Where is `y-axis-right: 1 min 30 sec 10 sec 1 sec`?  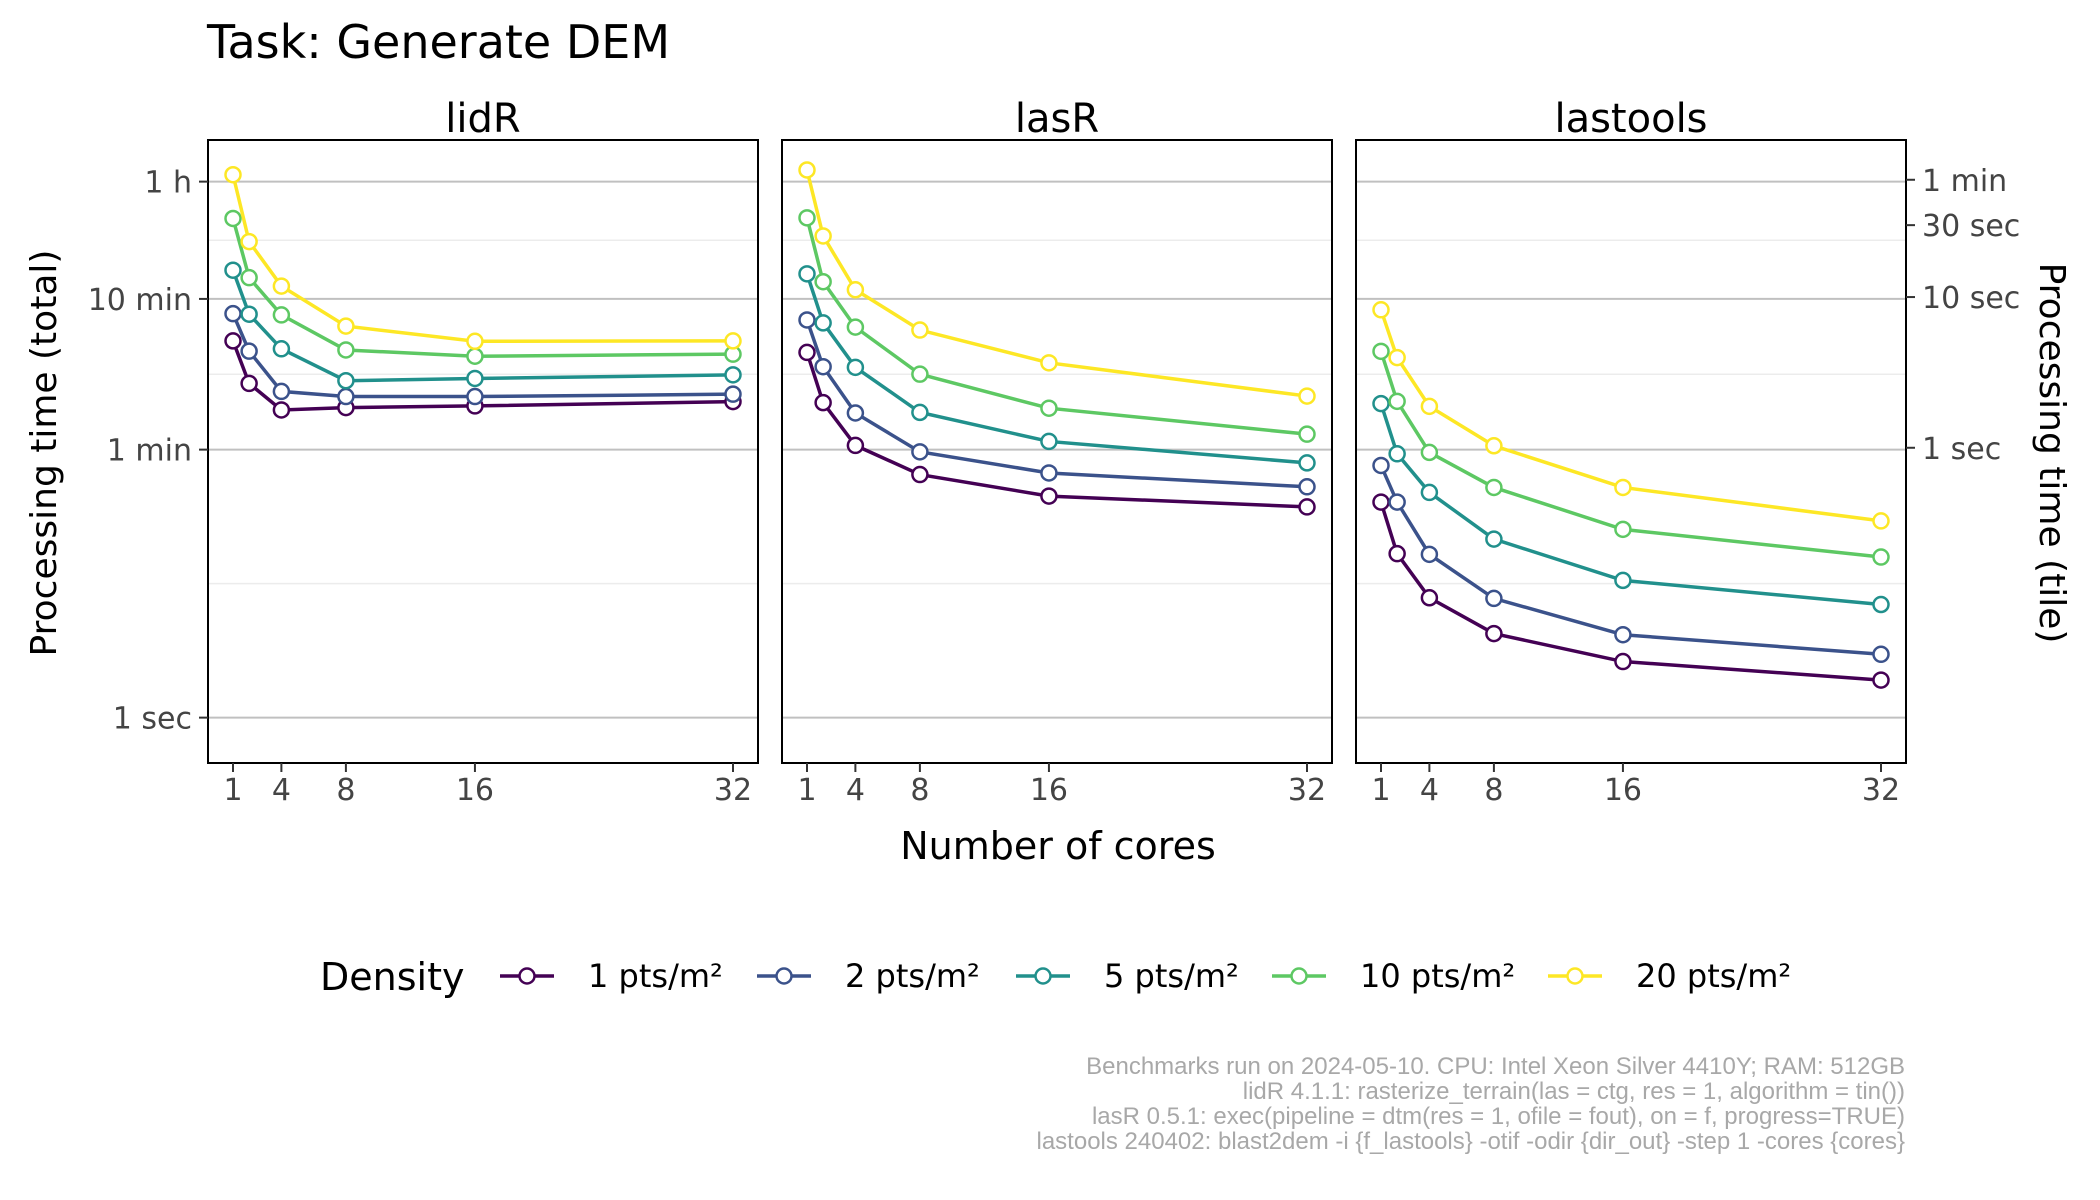 y-axis-right: 1 min 30 sec 10 sec 1 sec is located at coordinates (1963, 315).